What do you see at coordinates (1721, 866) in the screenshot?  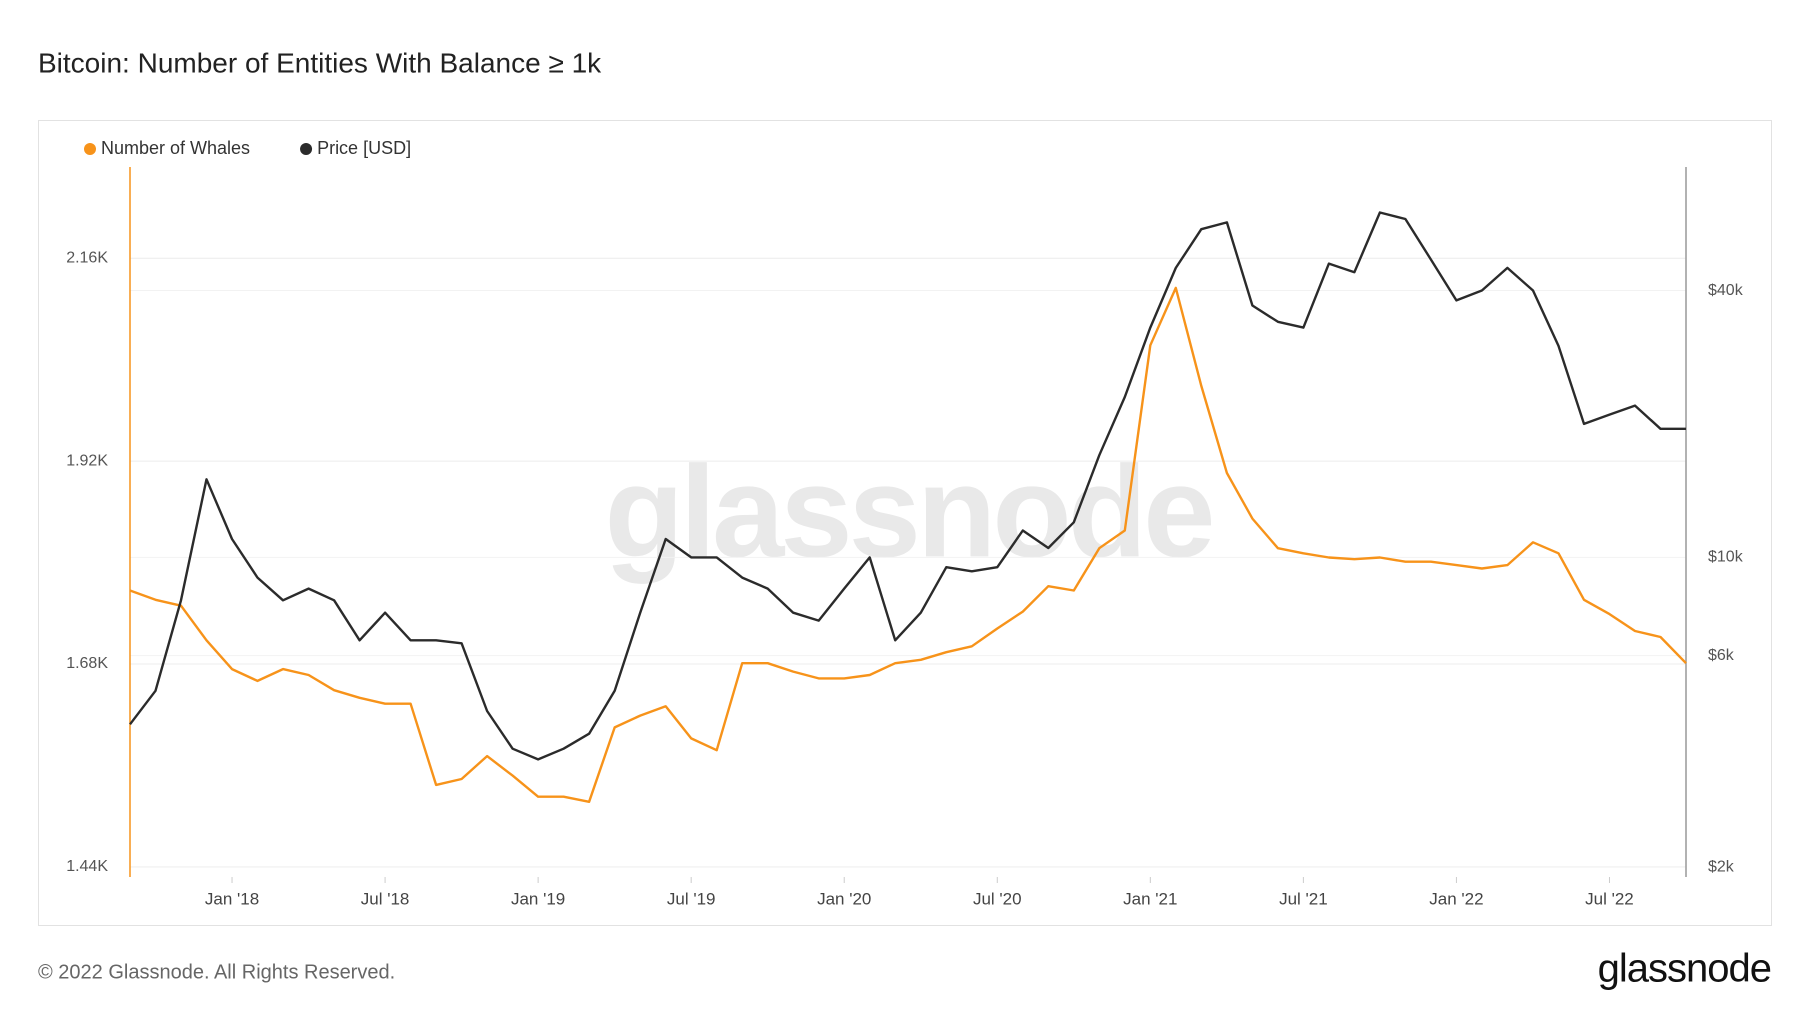 I see `y2-tick-label: $2k` at bounding box center [1721, 866].